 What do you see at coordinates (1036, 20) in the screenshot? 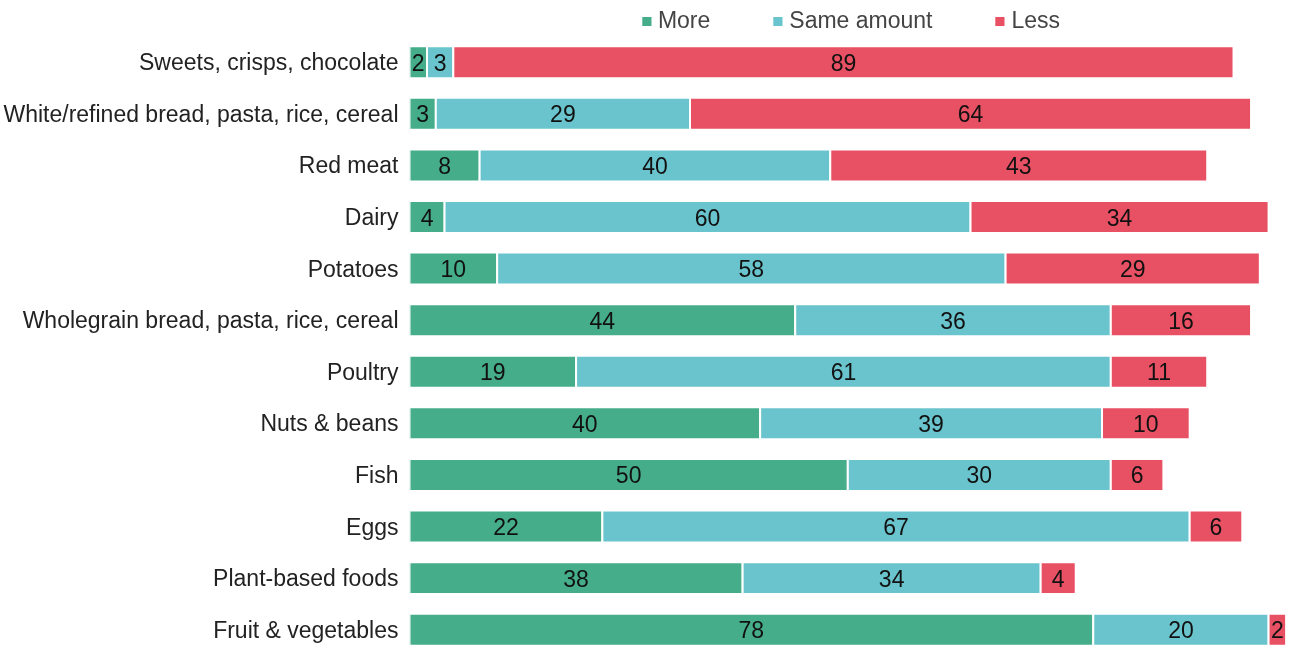
I see `legend-label: Less` at bounding box center [1036, 20].